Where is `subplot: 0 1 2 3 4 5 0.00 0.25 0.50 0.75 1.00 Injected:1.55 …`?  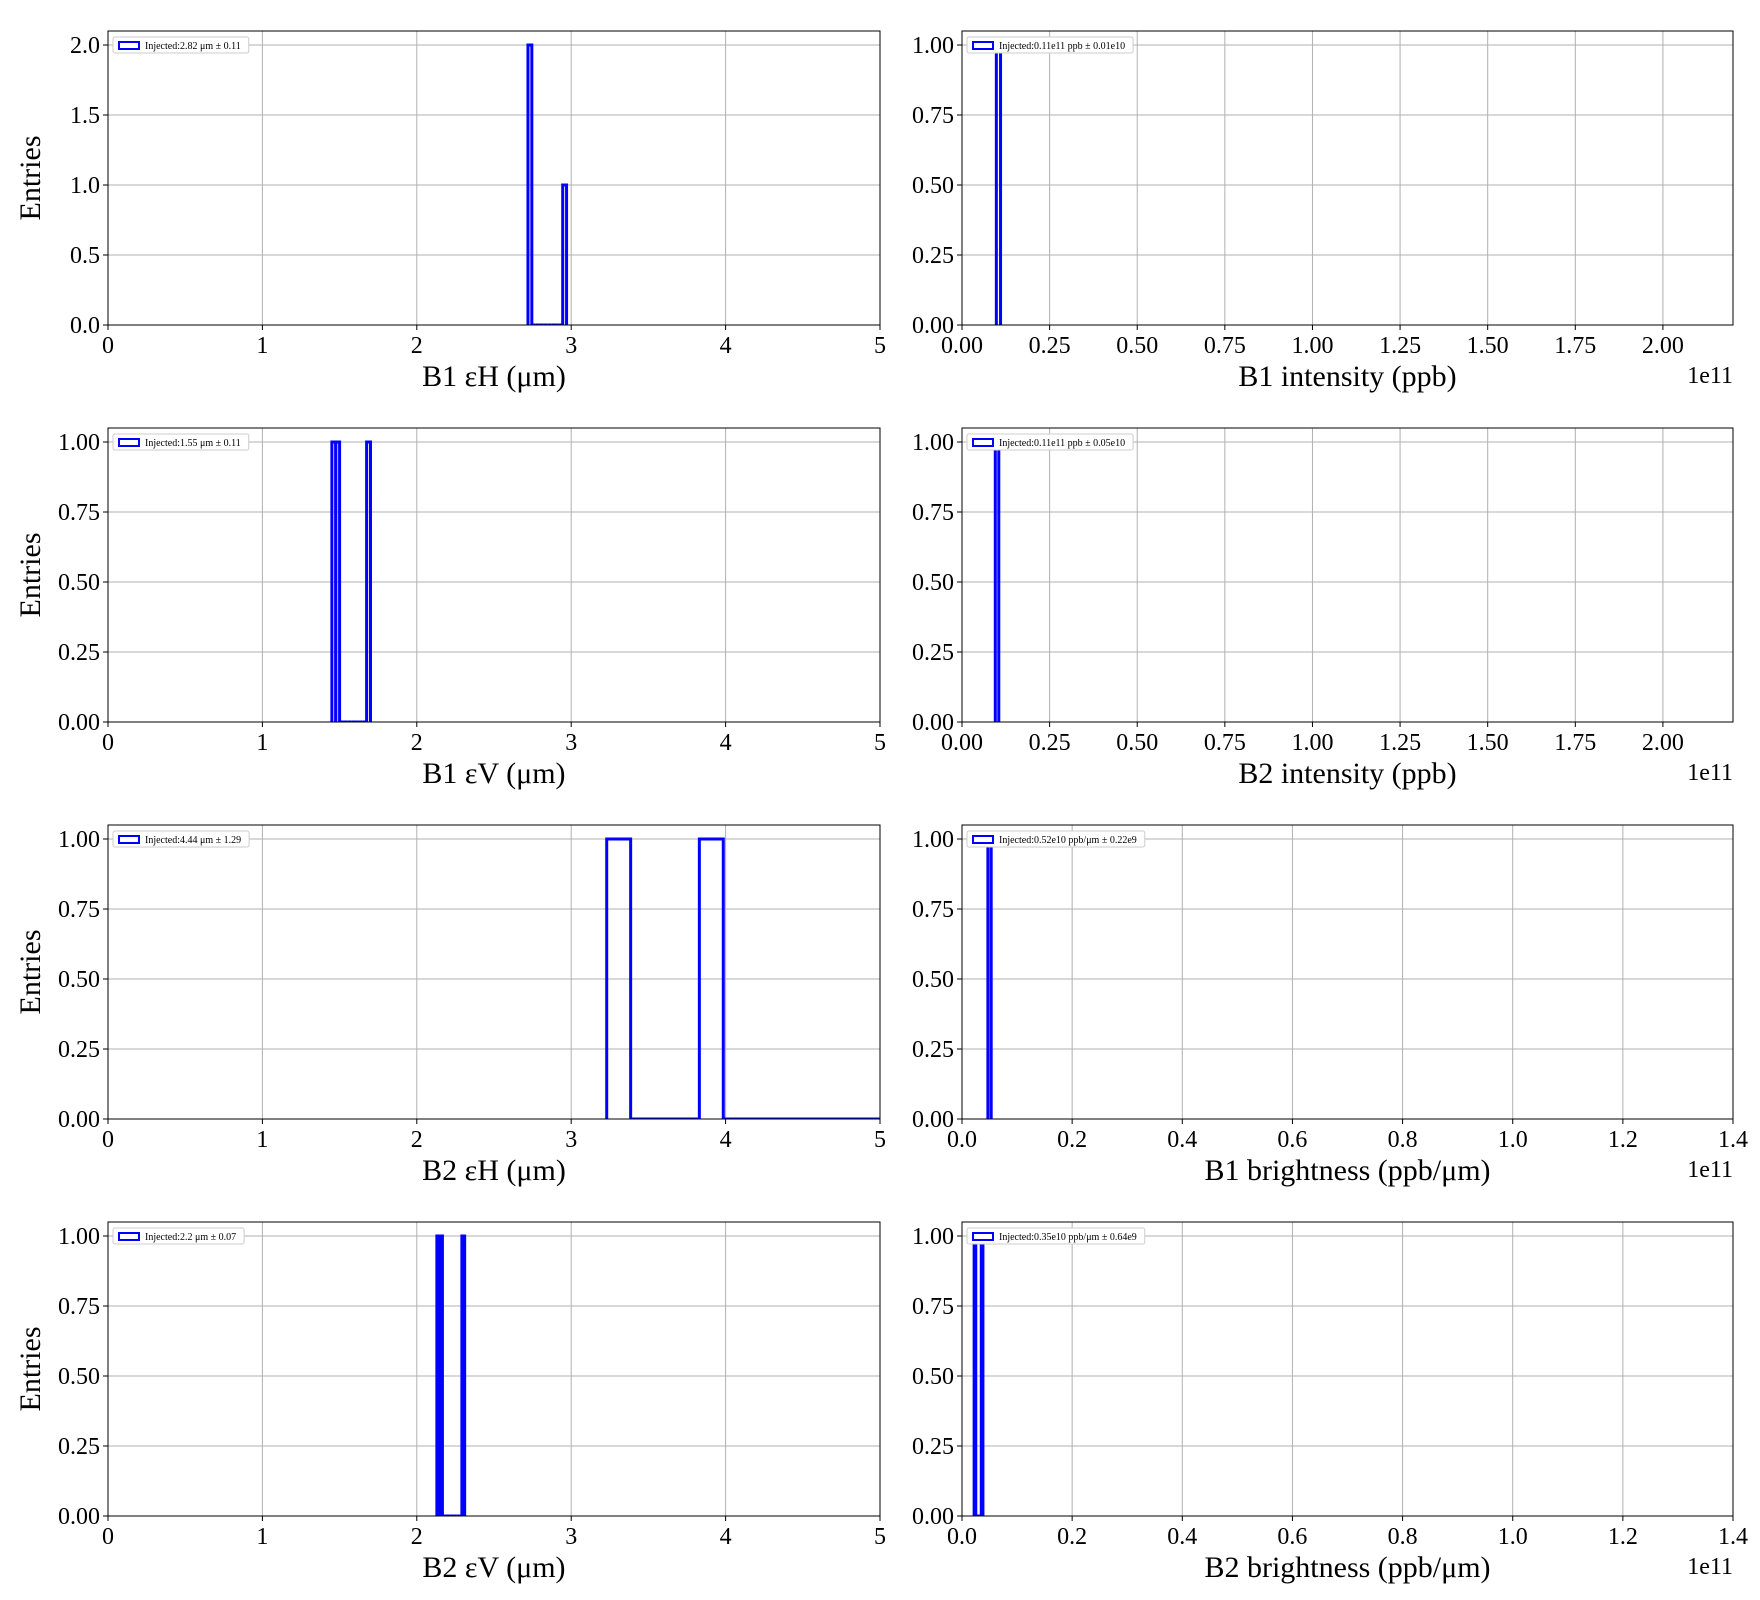 subplot: 0 1 2 3 4 5 0.00 0.25 0.50 0.75 1.00 Injected:1.55 … is located at coordinates (450, 608).